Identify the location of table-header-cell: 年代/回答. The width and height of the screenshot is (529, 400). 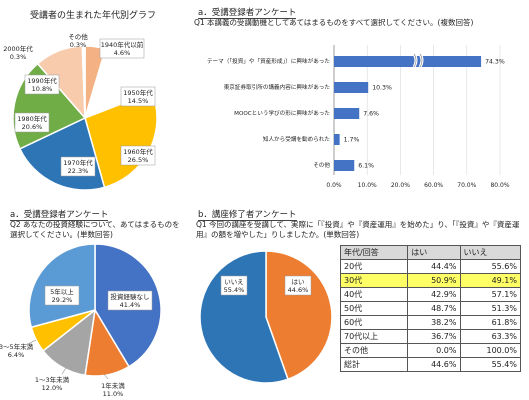
(374, 252).